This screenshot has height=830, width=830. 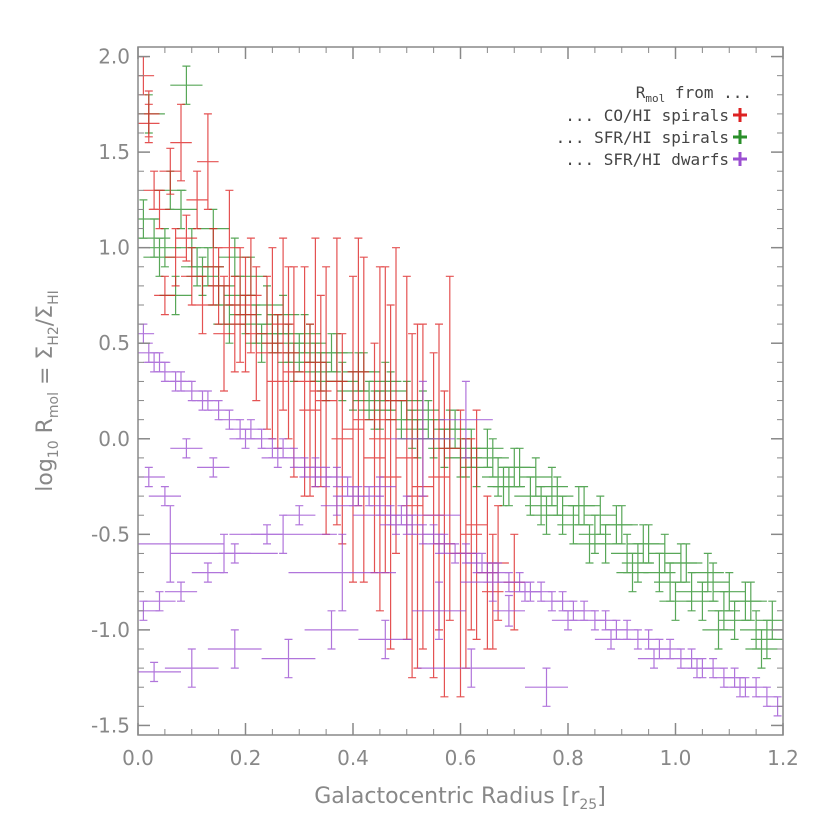 I want to click on x-tick-label: 0.0, so click(x=138, y=758).